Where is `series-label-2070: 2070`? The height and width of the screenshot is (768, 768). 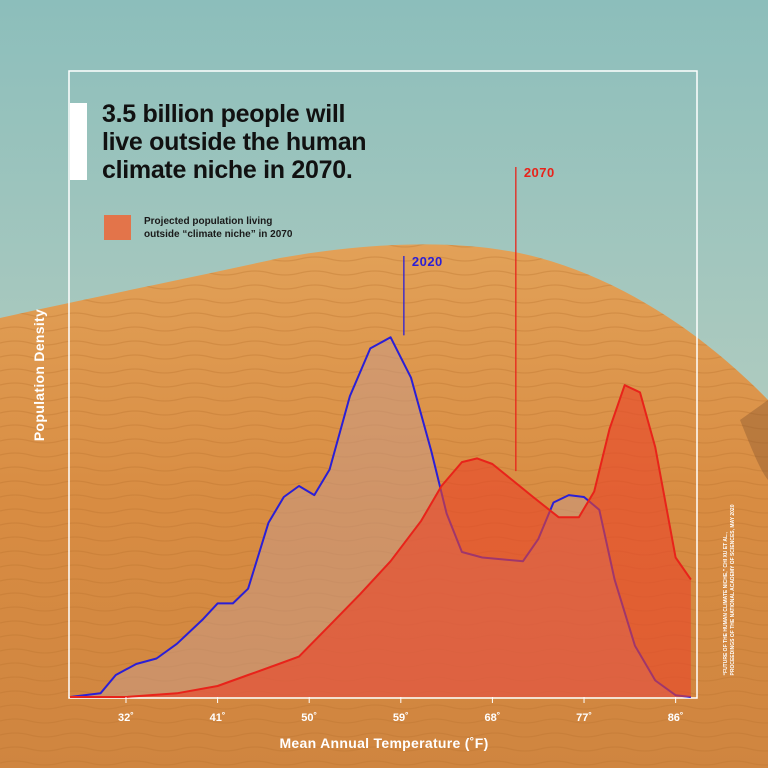
series-label-2070: 2070 is located at coordinates (539, 172).